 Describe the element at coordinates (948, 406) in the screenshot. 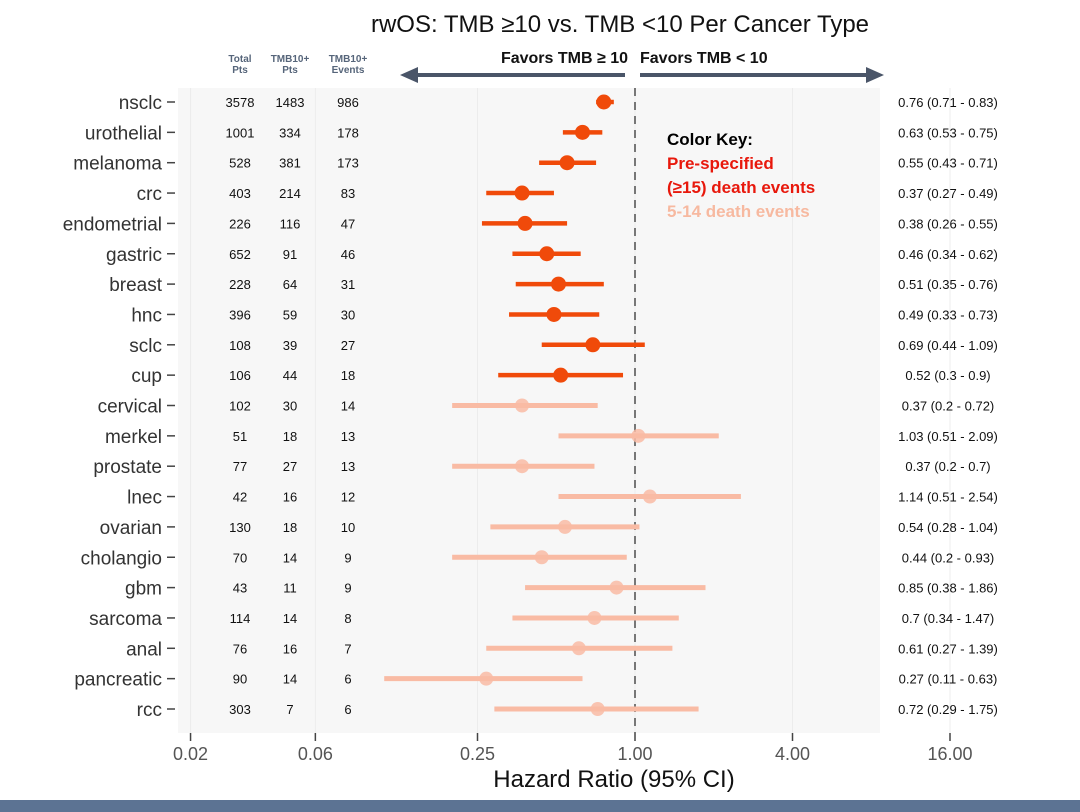

I see `row-ci-label: 0.37 (0.2 - 0.72)` at that location.